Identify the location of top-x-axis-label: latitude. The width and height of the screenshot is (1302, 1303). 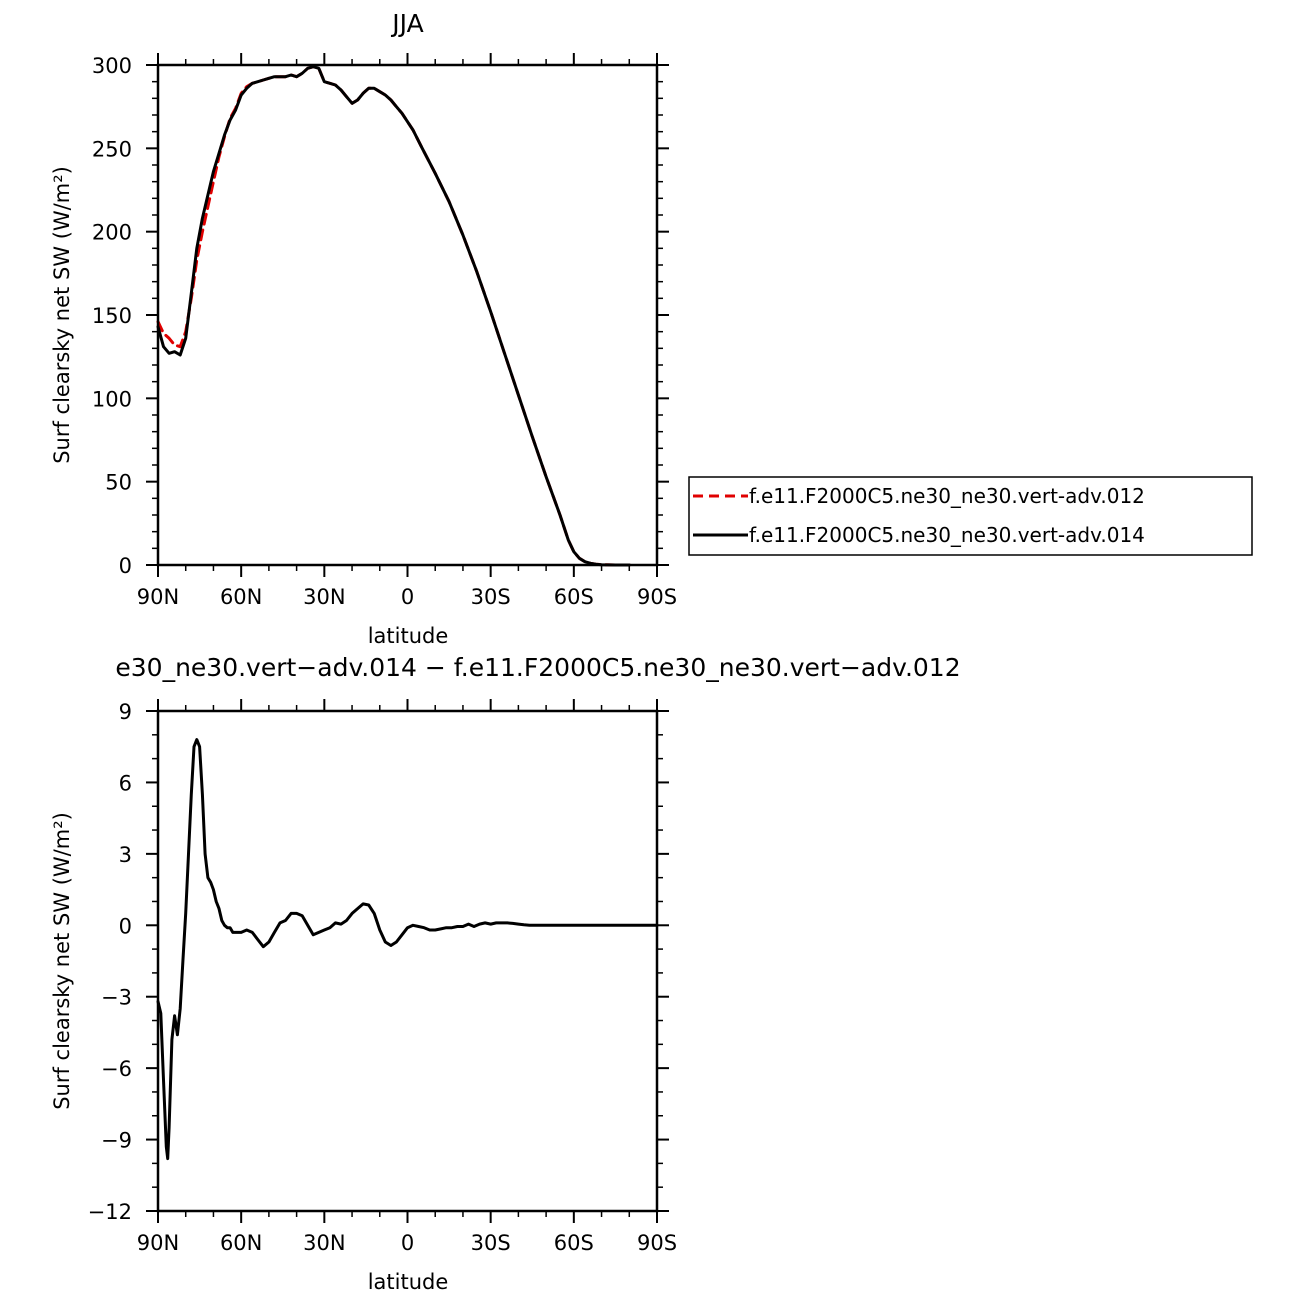
(408, 636).